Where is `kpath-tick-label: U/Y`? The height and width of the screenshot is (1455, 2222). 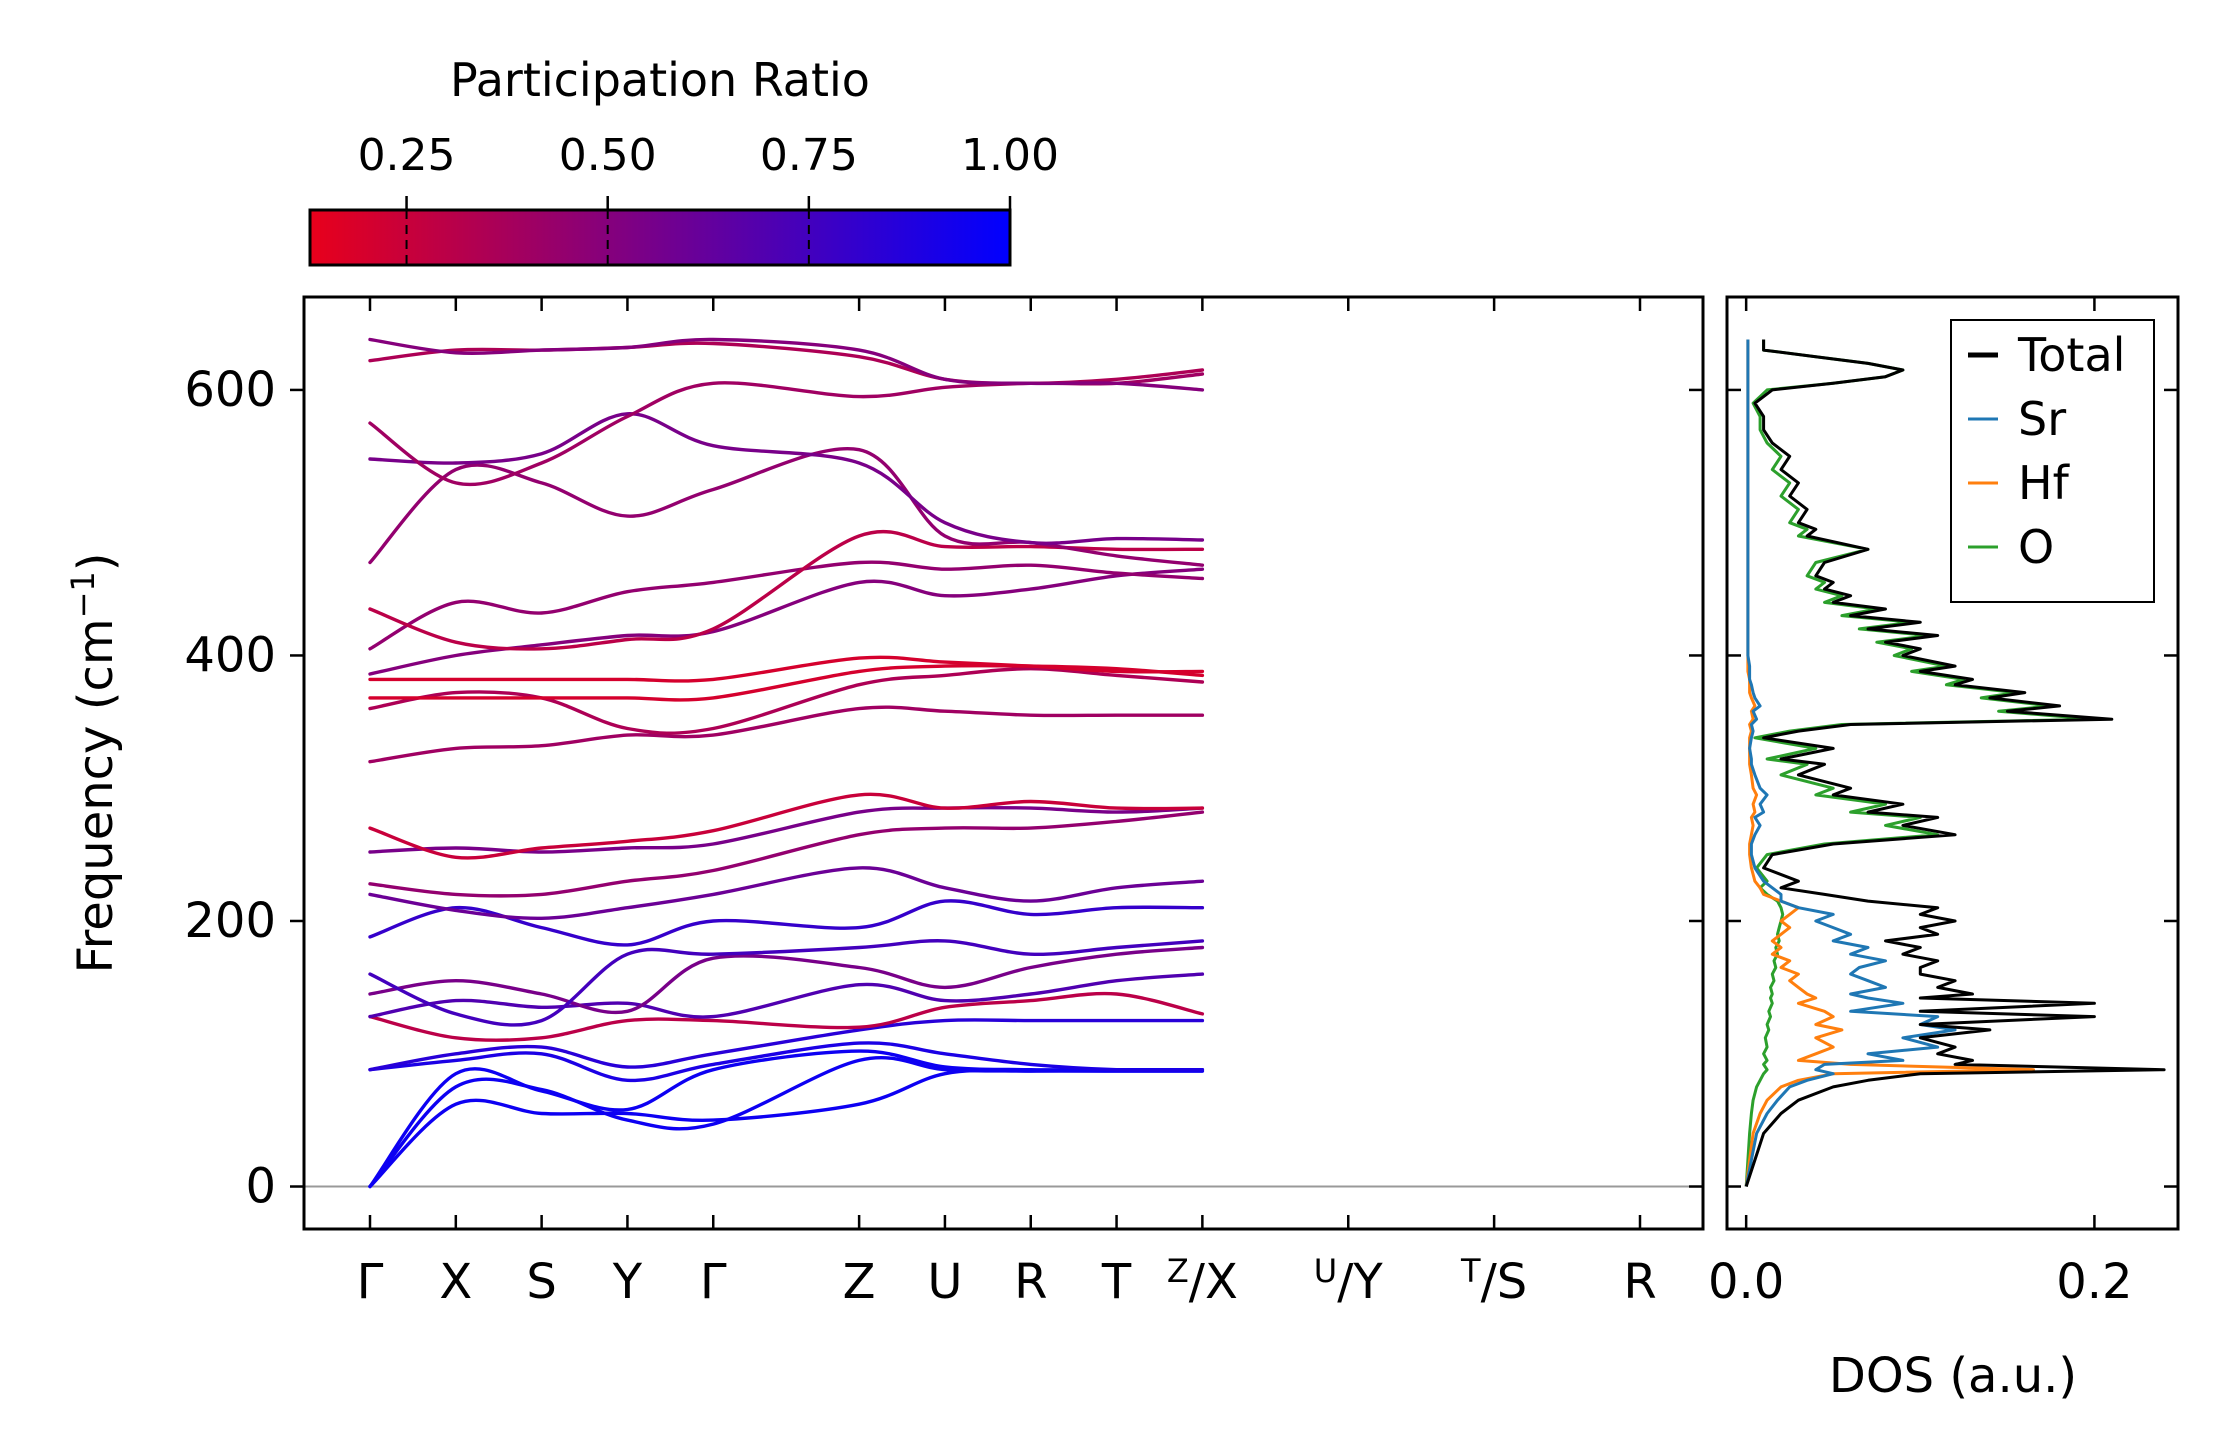 kpath-tick-label: U/Y is located at coordinates (1349, 1281).